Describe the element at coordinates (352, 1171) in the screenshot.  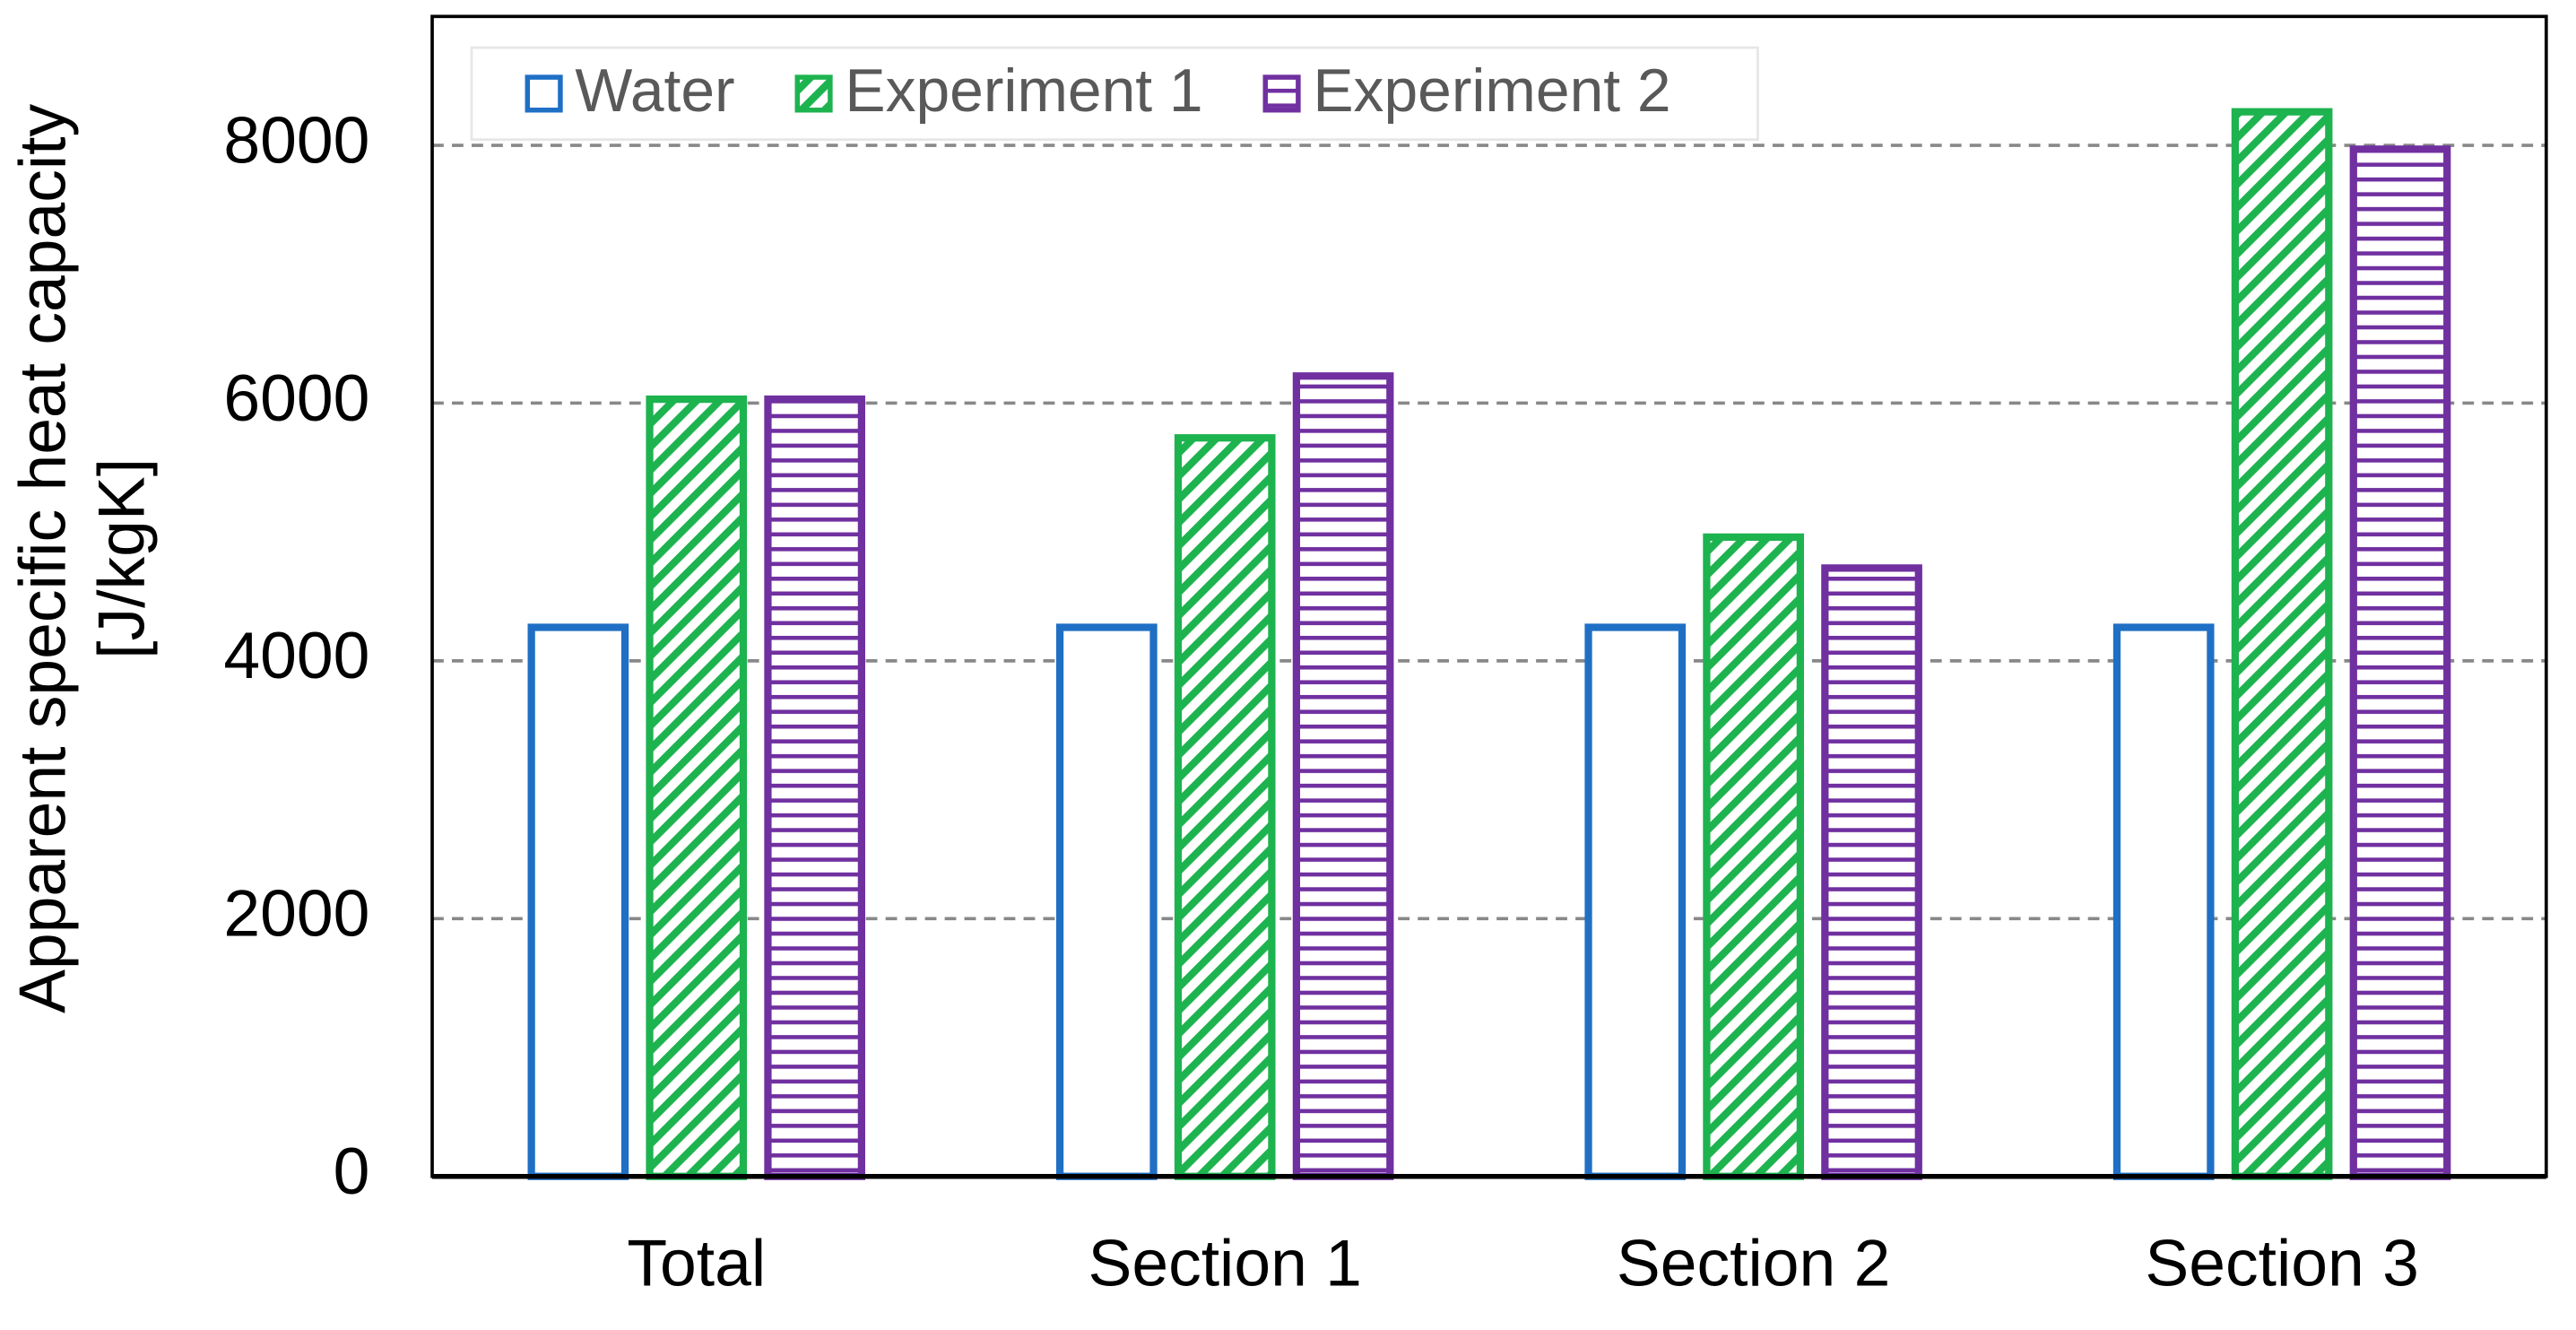
I see `y-tick-label: 0` at that location.